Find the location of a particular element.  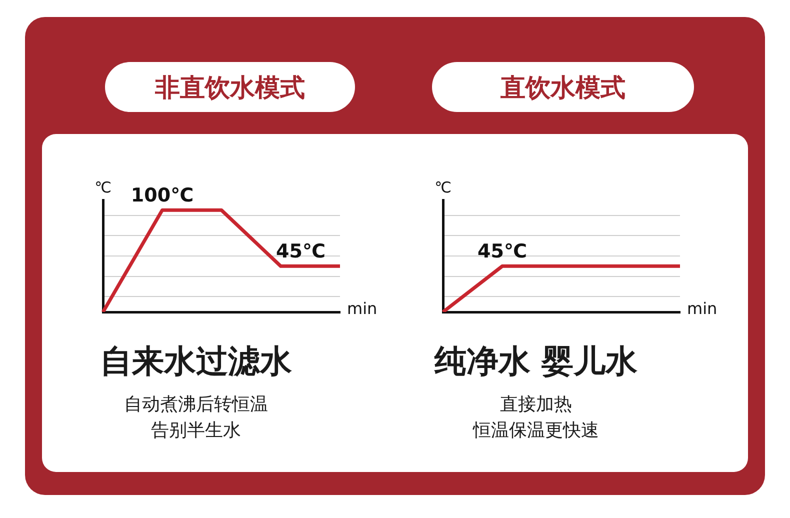

text: 纯净水 婴儿水 is located at coordinates (536, 361).